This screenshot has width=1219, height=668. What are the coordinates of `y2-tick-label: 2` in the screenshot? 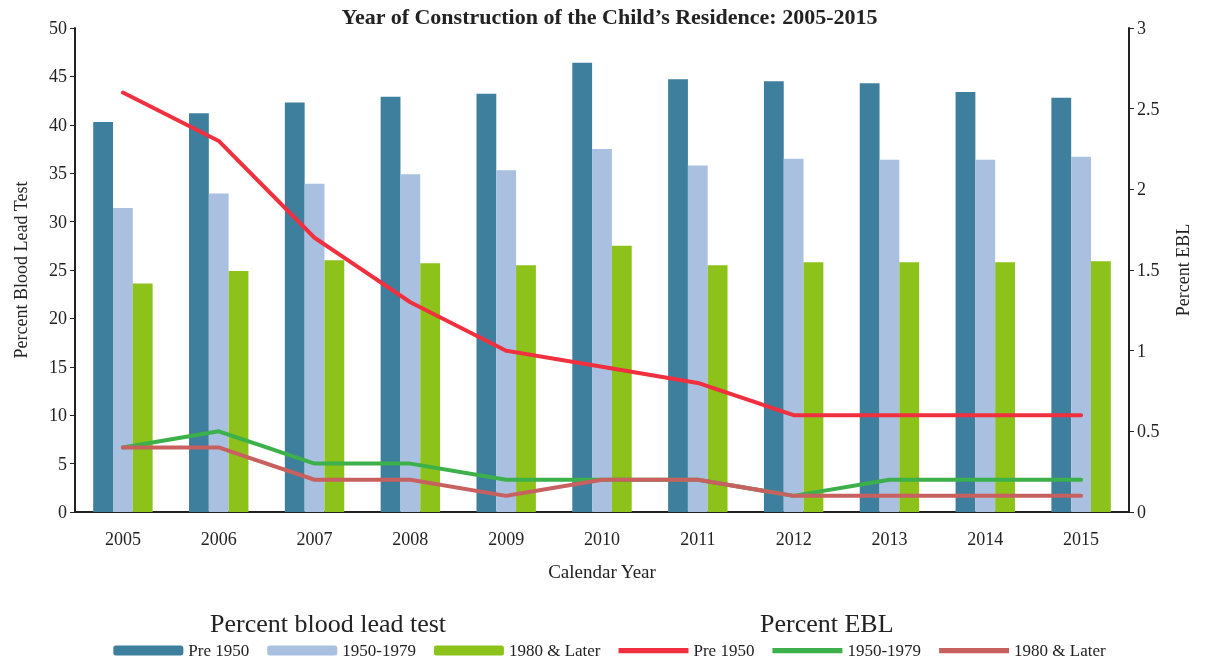 It's located at (1141, 189).